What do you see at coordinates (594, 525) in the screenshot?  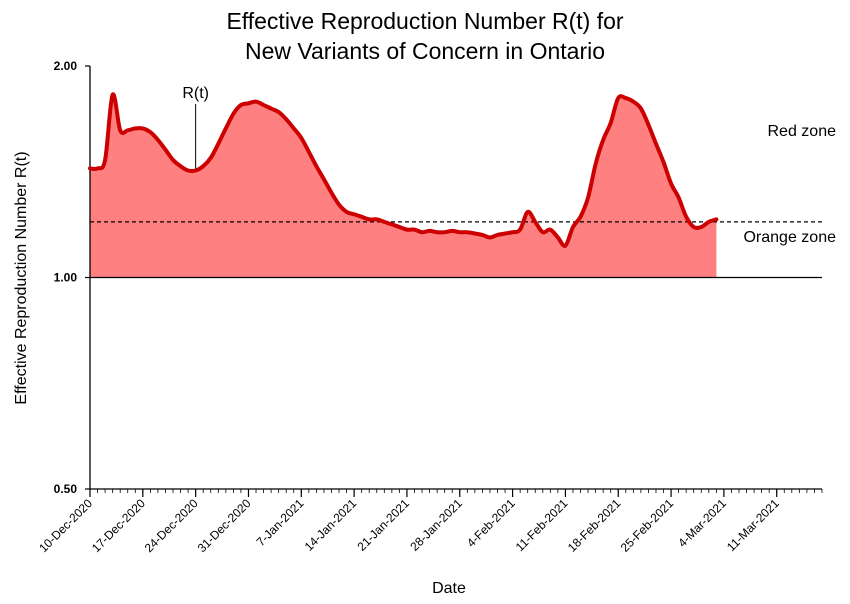 I see `x-tick-label: 18-Feb-2021` at bounding box center [594, 525].